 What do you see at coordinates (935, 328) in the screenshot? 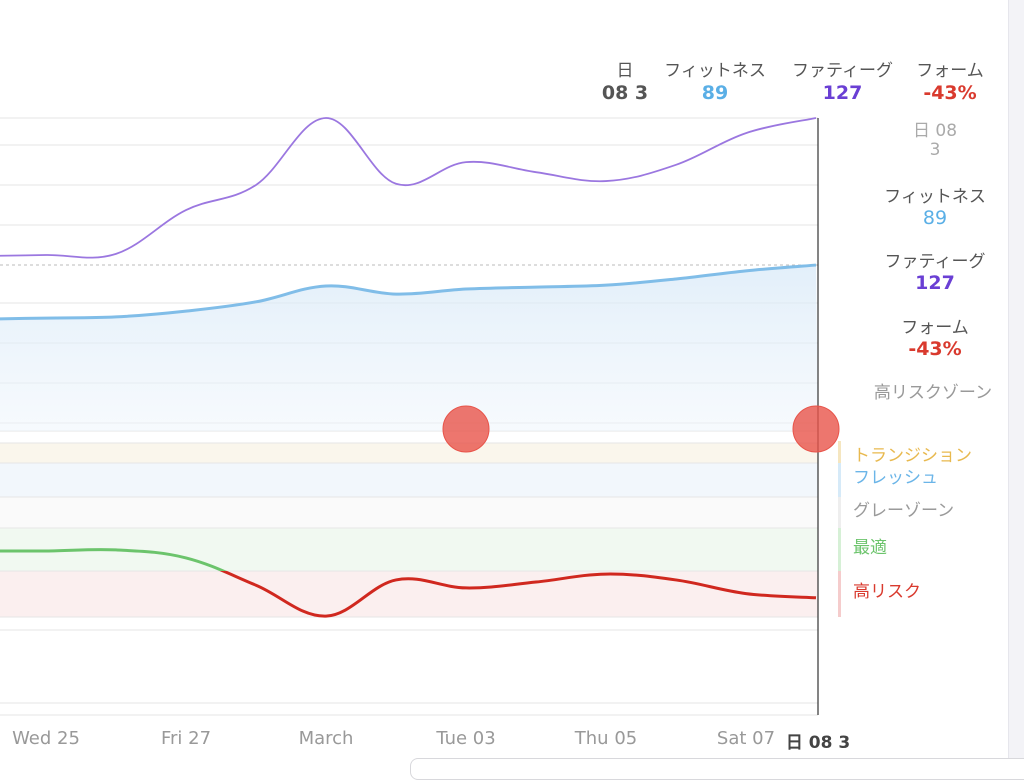
I see `tooltip-form-label: フォーム` at bounding box center [935, 328].